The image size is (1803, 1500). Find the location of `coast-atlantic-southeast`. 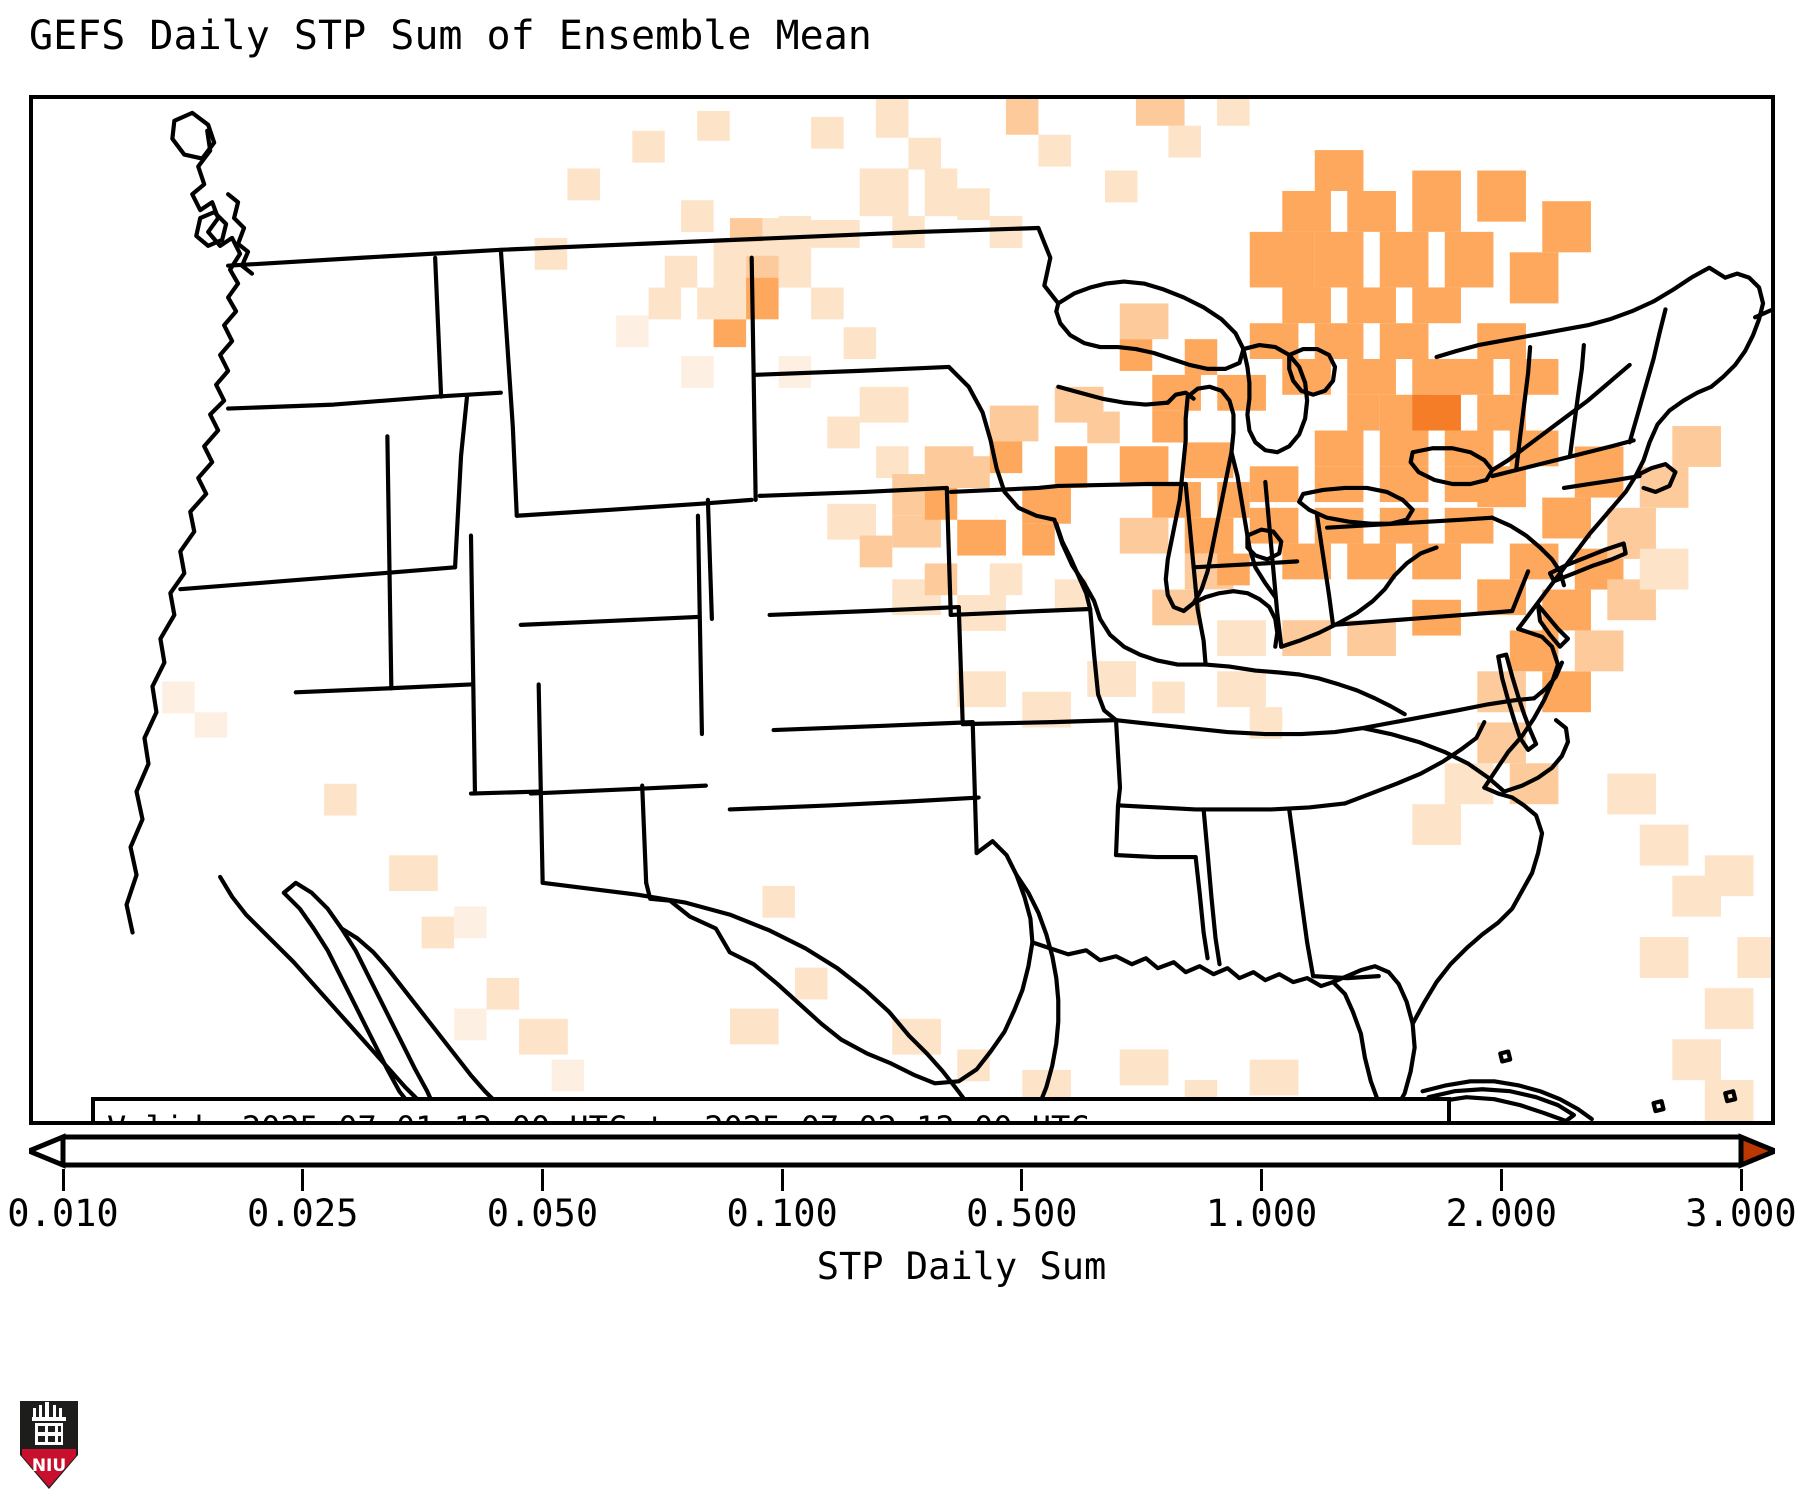

coast-atlantic-southeast is located at coordinates (1477, 905).